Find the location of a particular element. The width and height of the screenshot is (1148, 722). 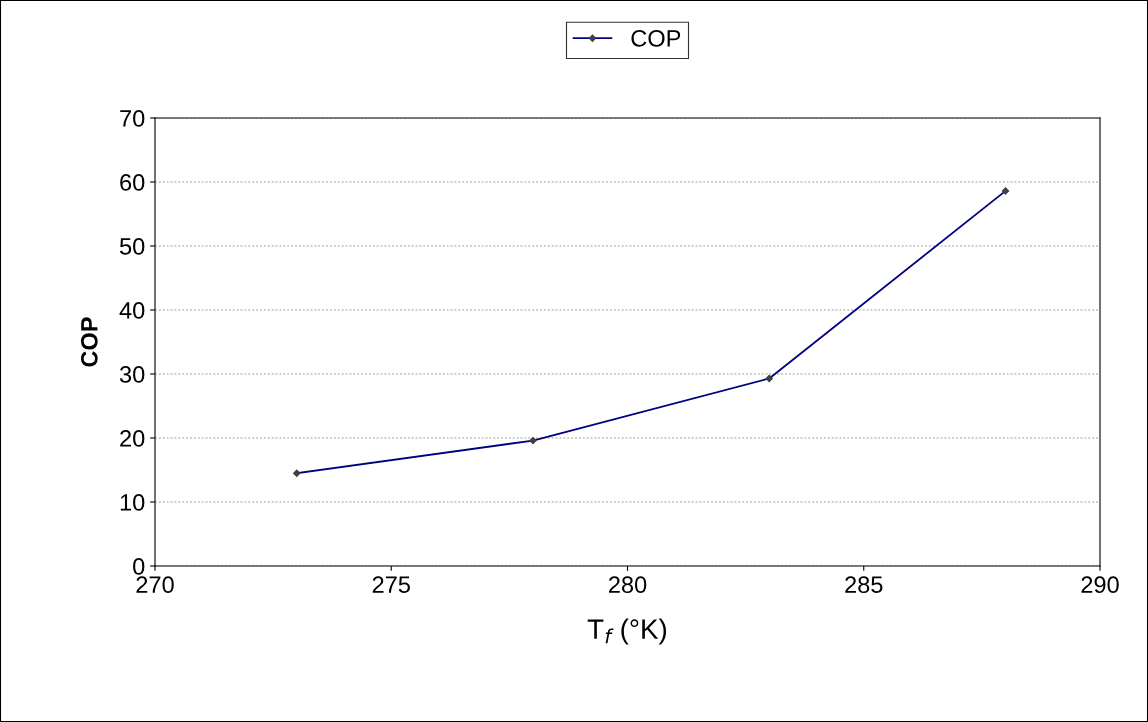

x-tick-label: 290 is located at coordinates (1100, 585).